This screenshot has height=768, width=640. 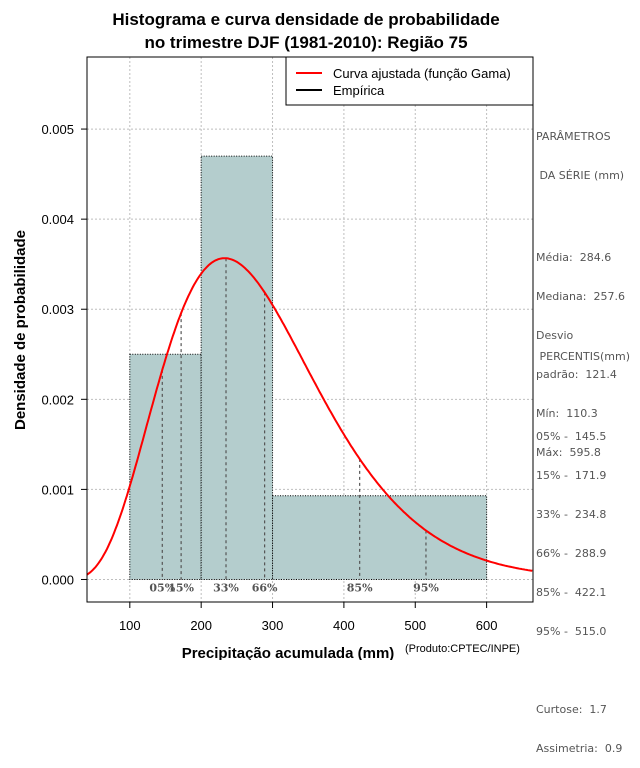 What do you see at coordinates (571, 553) in the screenshot?
I see `percentil-66: 66% - 288.9` at bounding box center [571, 553].